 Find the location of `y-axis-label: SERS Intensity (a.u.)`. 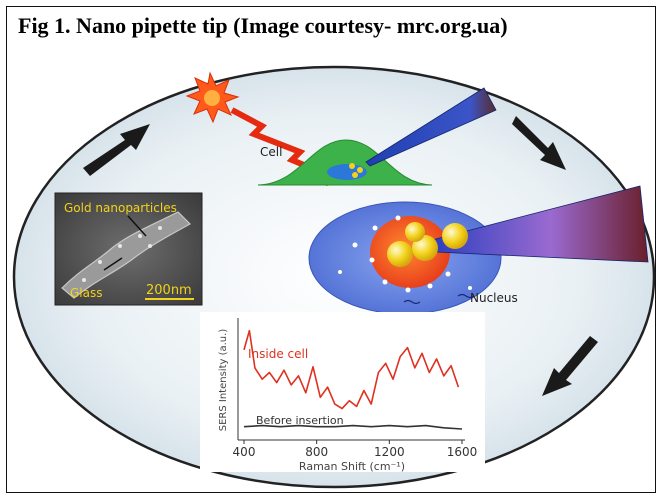

y-axis-label: SERS Intensity (a.u.) is located at coordinates (223, 380).